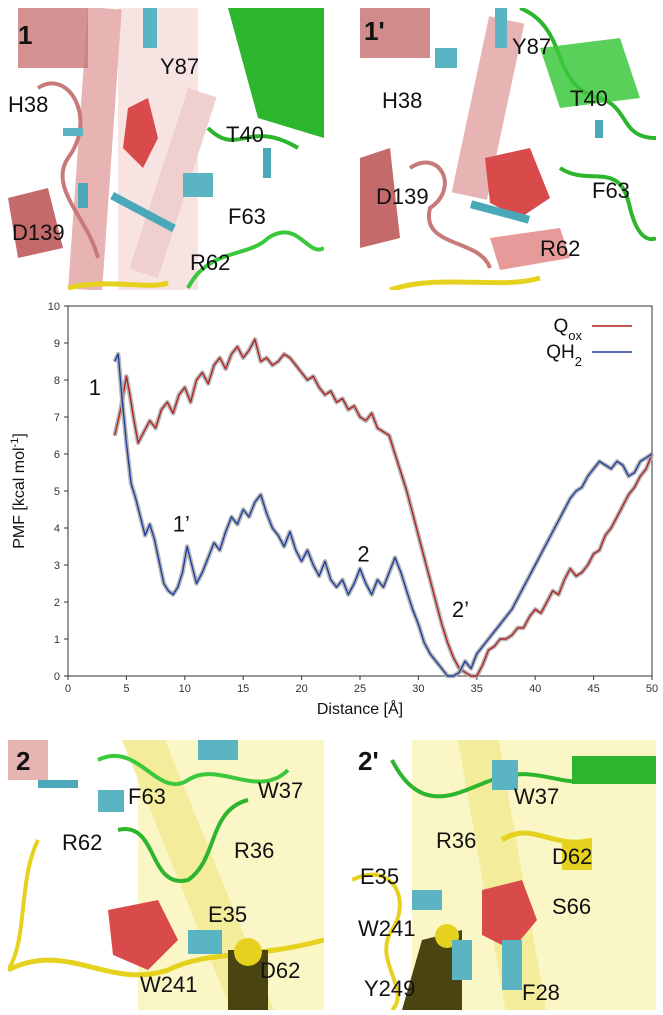 The width and height of the screenshot is (663, 1015). I want to click on y-tick-label: 2, so click(57, 603).